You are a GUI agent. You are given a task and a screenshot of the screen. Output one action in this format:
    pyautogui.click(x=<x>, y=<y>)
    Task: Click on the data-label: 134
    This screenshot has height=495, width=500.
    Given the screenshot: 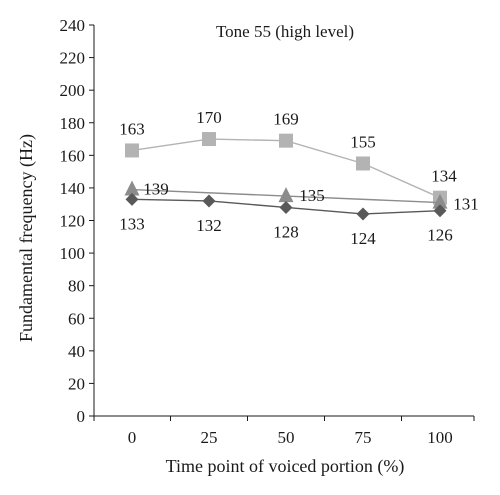 What is the action you would take?
    pyautogui.click(x=444, y=176)
    